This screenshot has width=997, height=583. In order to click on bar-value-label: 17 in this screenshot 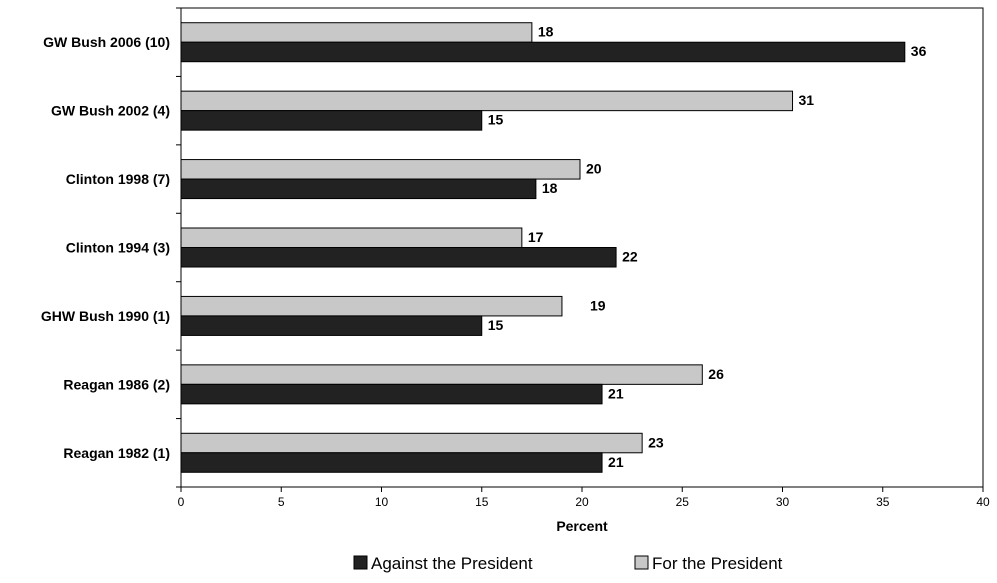, I will do `click(536, 237)`.